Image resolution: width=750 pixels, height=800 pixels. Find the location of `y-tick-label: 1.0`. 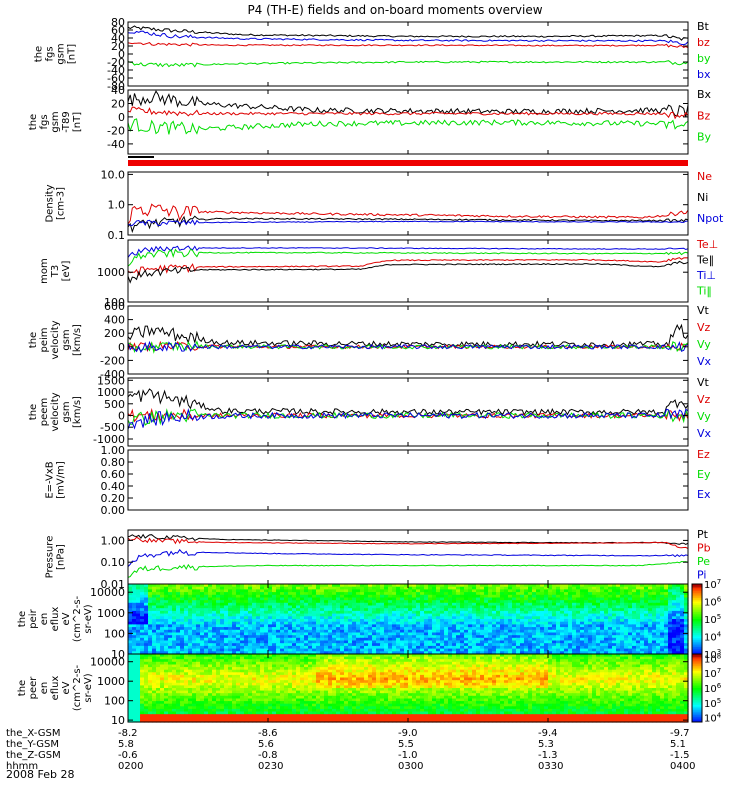

y-tick-label: 1.0 is located at coordinates (117, 205).